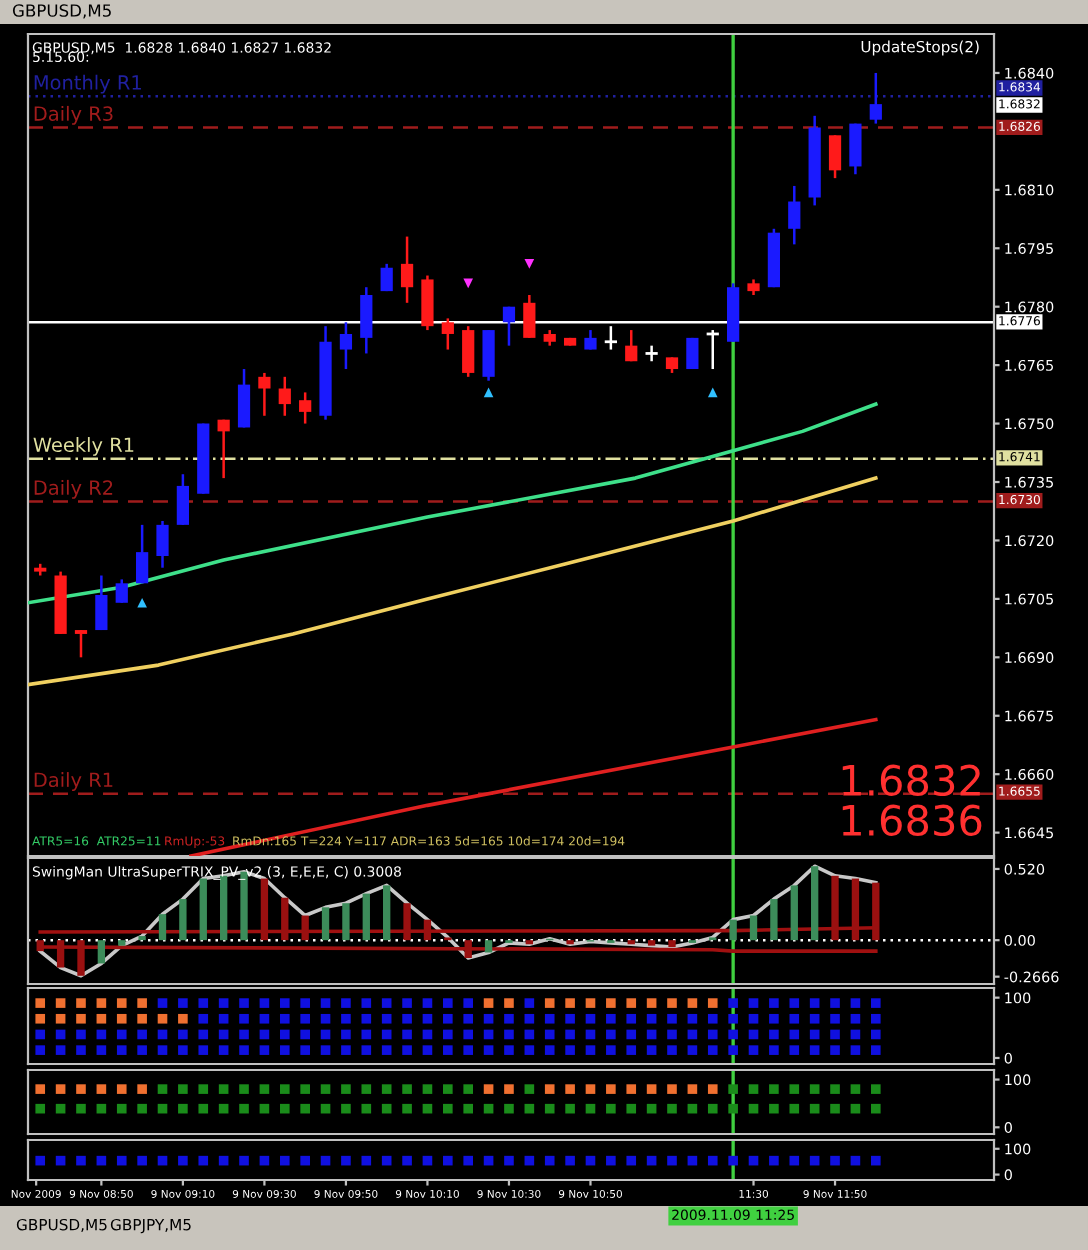 This screenshot has height=1250, width=1088. What do you see at coordinates (87, 84) in the screenshot?
I see `ref-line-label: Monthly R1` at bounding box center [87, 84].